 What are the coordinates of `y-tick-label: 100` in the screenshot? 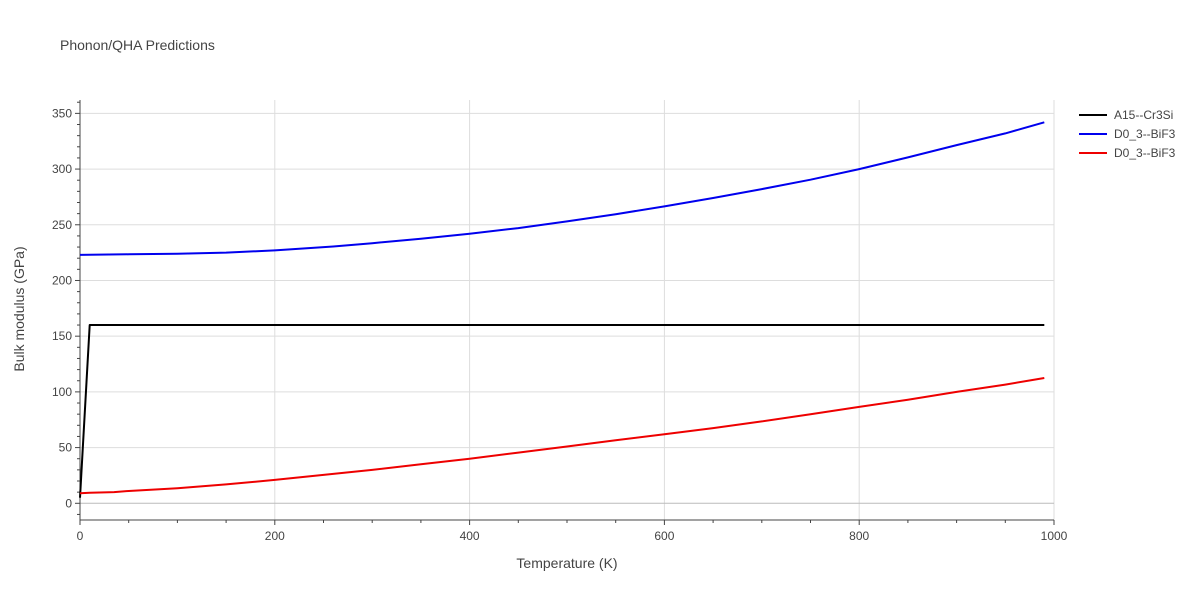 It's located at (62, 392).